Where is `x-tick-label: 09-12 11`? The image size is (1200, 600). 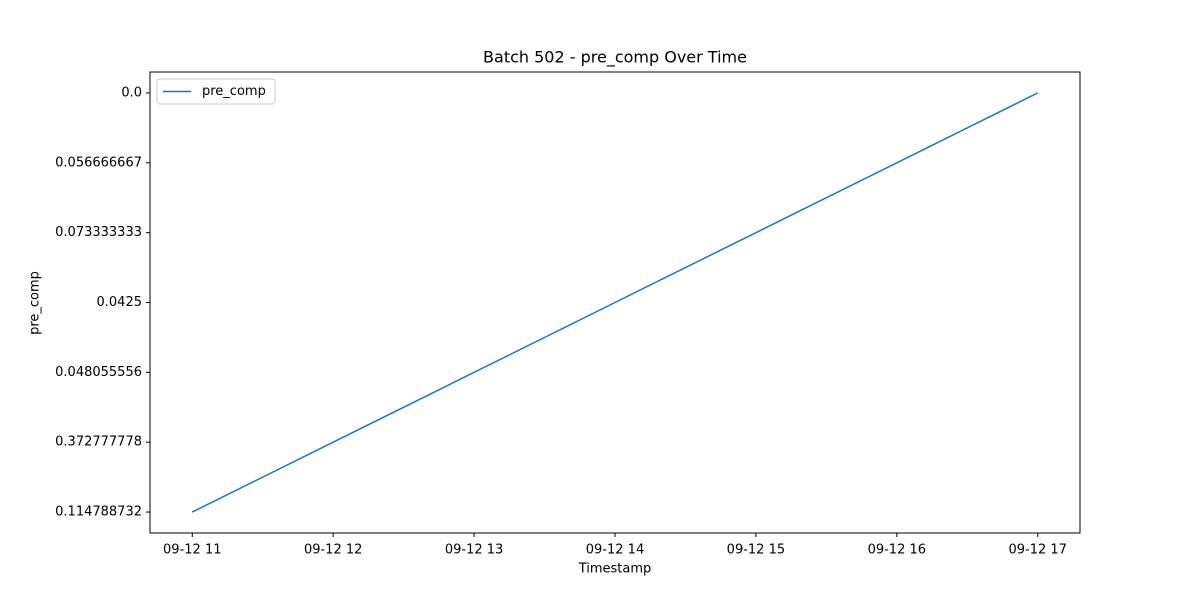
x-tick-label: 09-12 11 is located at coordinates (192, 550).